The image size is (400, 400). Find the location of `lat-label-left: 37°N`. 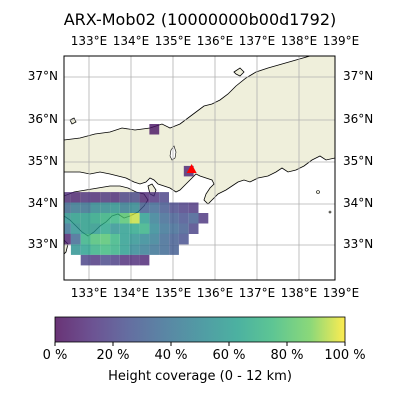

lat-label-left: 37°N is located at coordinates (42, 76).